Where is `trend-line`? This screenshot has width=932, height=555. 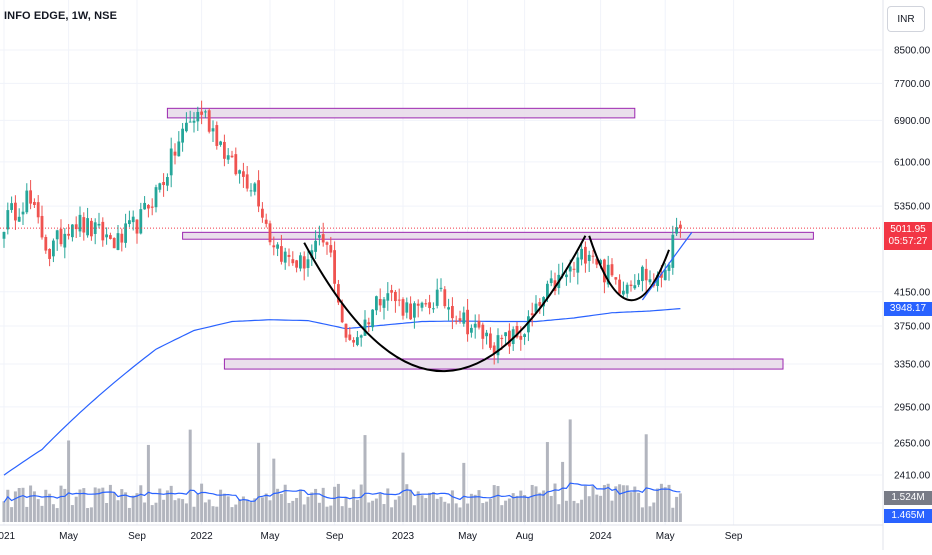 trend-line is located at coordinates (667, 266).